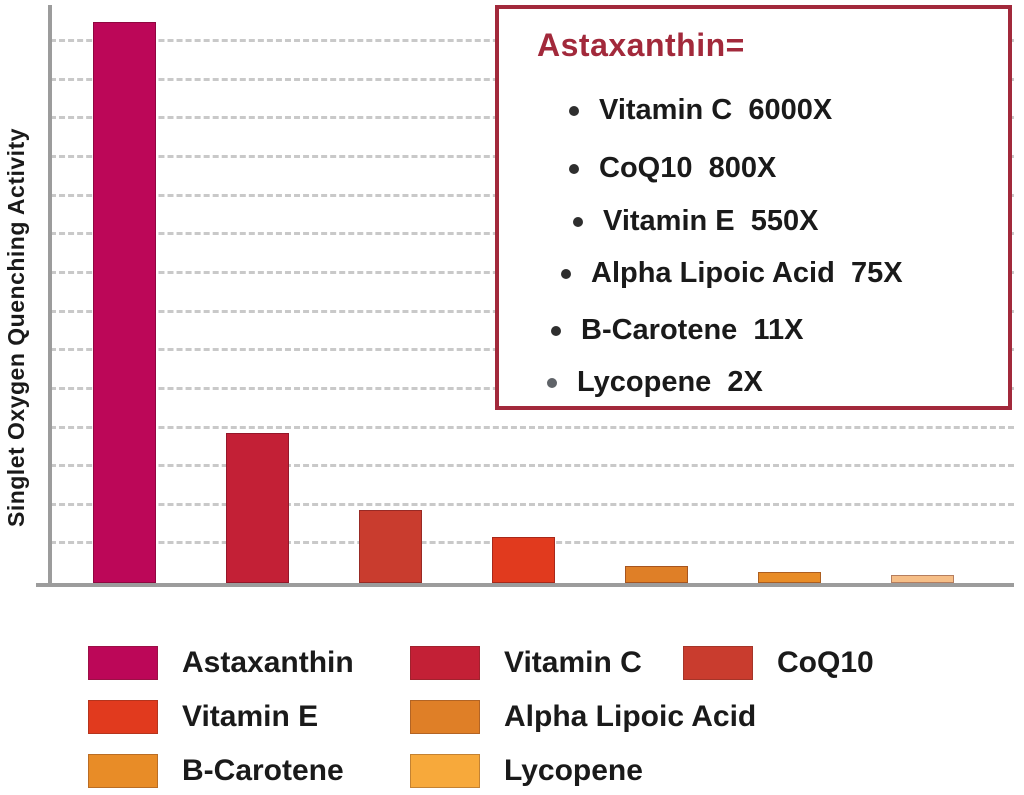  Describe the element at coordinates (825, 662) in the screenshot. I see `legend-label: CoQ10` at that location.